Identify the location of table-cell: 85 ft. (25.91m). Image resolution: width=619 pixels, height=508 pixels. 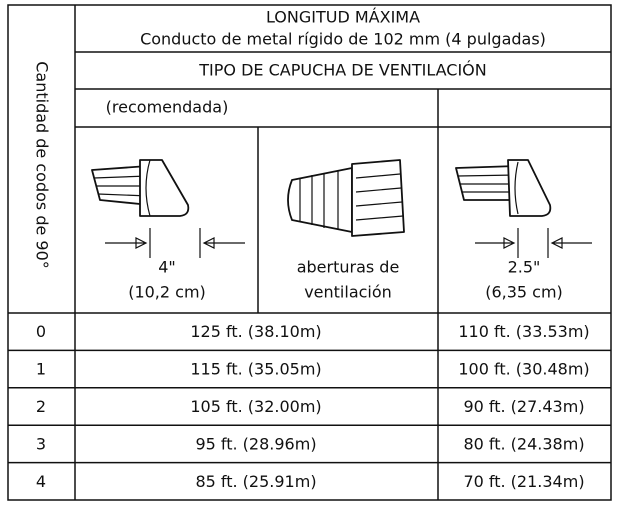
(255, 481).